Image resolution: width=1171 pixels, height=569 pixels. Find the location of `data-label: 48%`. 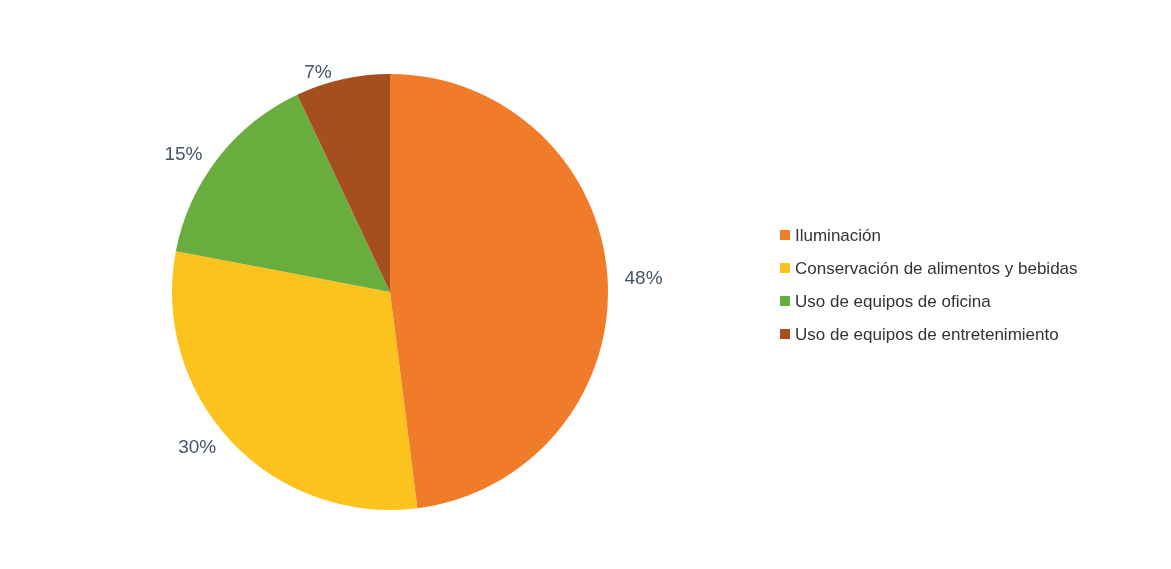

data-label: 48% is located at coordinates (643, 278).